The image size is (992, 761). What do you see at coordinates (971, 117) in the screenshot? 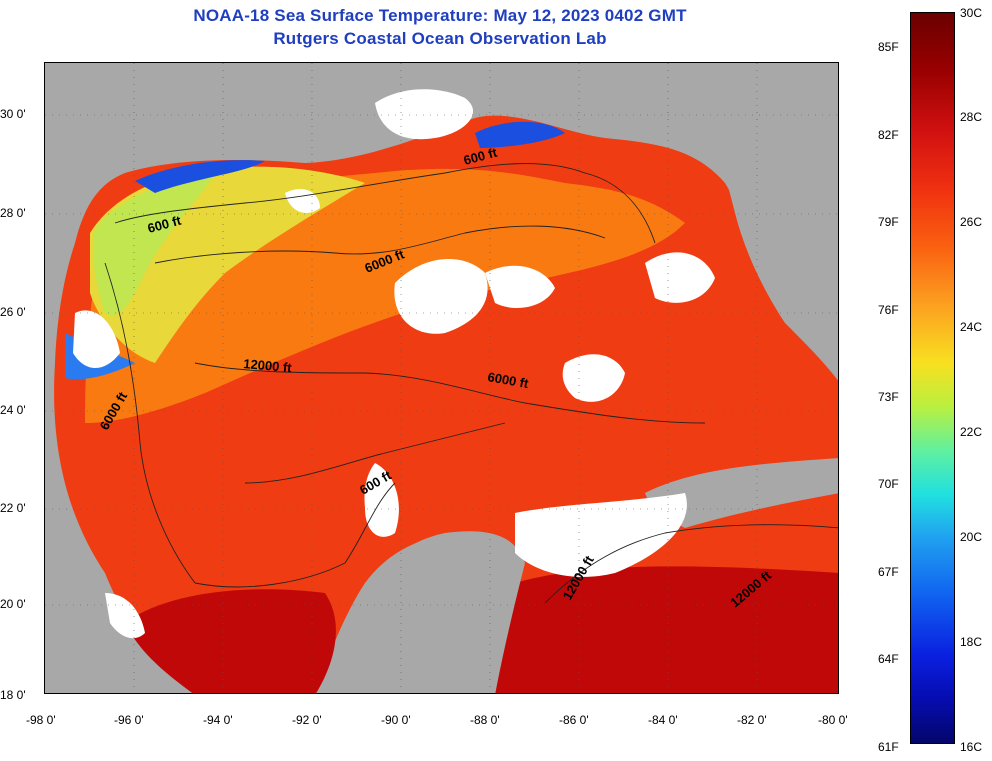
I see `colorbar-c-label: 28C` at bounding box center [971, 117].